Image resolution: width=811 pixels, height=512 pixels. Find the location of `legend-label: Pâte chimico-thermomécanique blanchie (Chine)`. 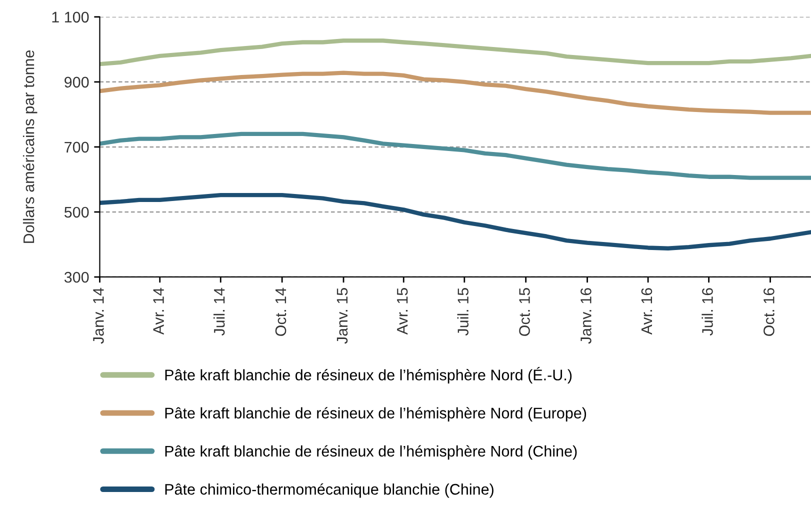

legend-label: Pâte chimico-thermomécanique blanchie (Chine) is located at coordinates (329, 490).